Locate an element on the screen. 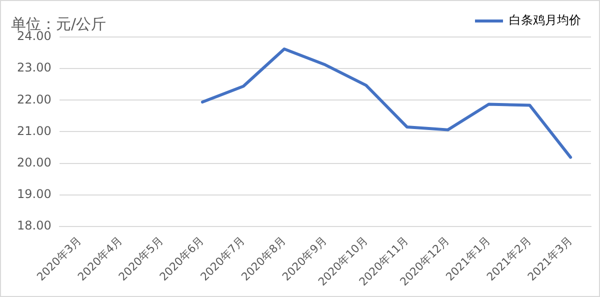 The height and width of the screenshot is (297, 600). y-tick-label: 19.00 is located at coordinates (34, 193).